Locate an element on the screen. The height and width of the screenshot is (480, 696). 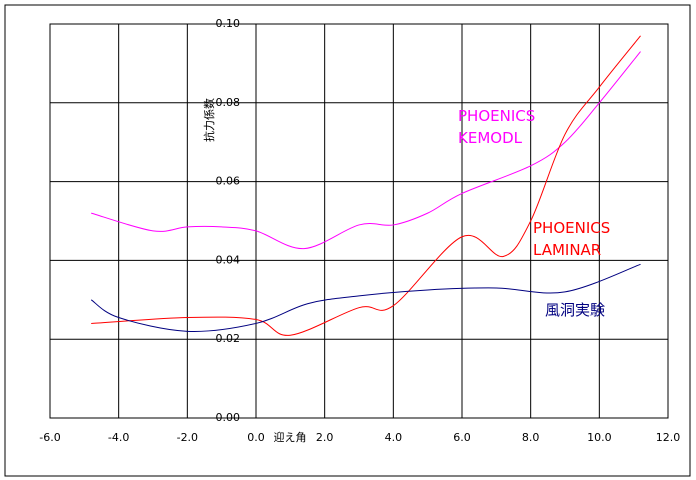
y-tick-label: 0.06 is located at coordinates (228, 181).